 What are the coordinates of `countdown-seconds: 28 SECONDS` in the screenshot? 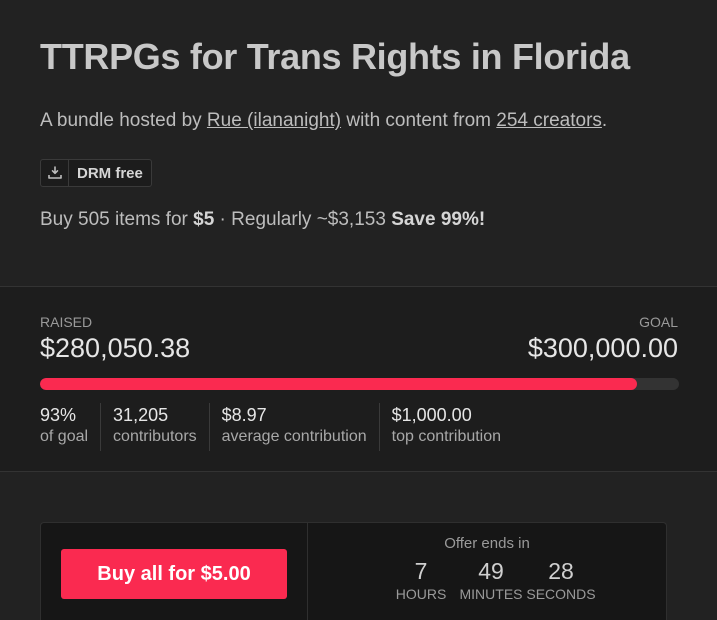 It's located at (561, 580).